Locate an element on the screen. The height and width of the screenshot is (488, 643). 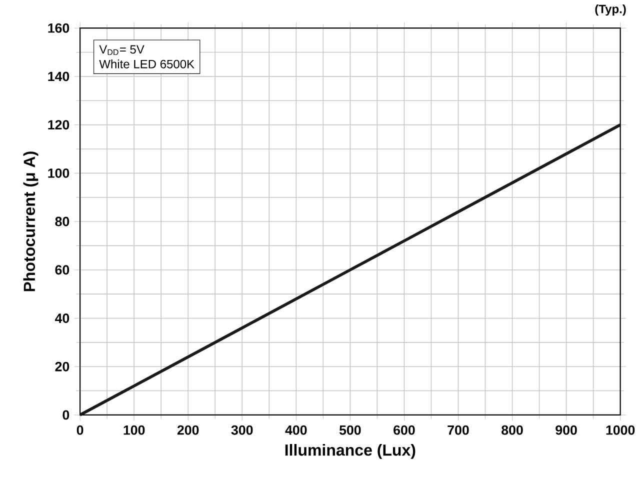
x-tick-label: 200 is located at coordinates (188, 430).